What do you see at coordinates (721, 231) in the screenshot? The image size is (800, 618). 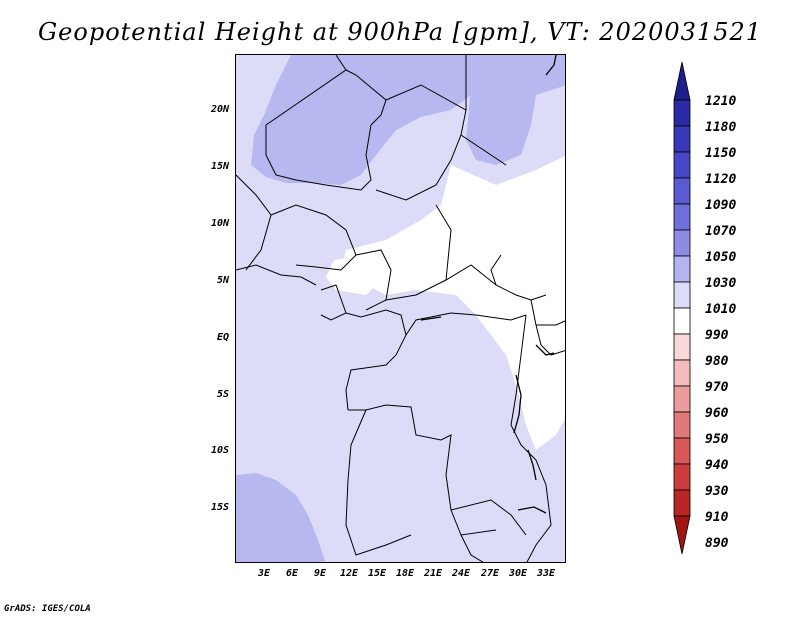 I see `colorbar-label: 1070` at bounding box center [721, 231].